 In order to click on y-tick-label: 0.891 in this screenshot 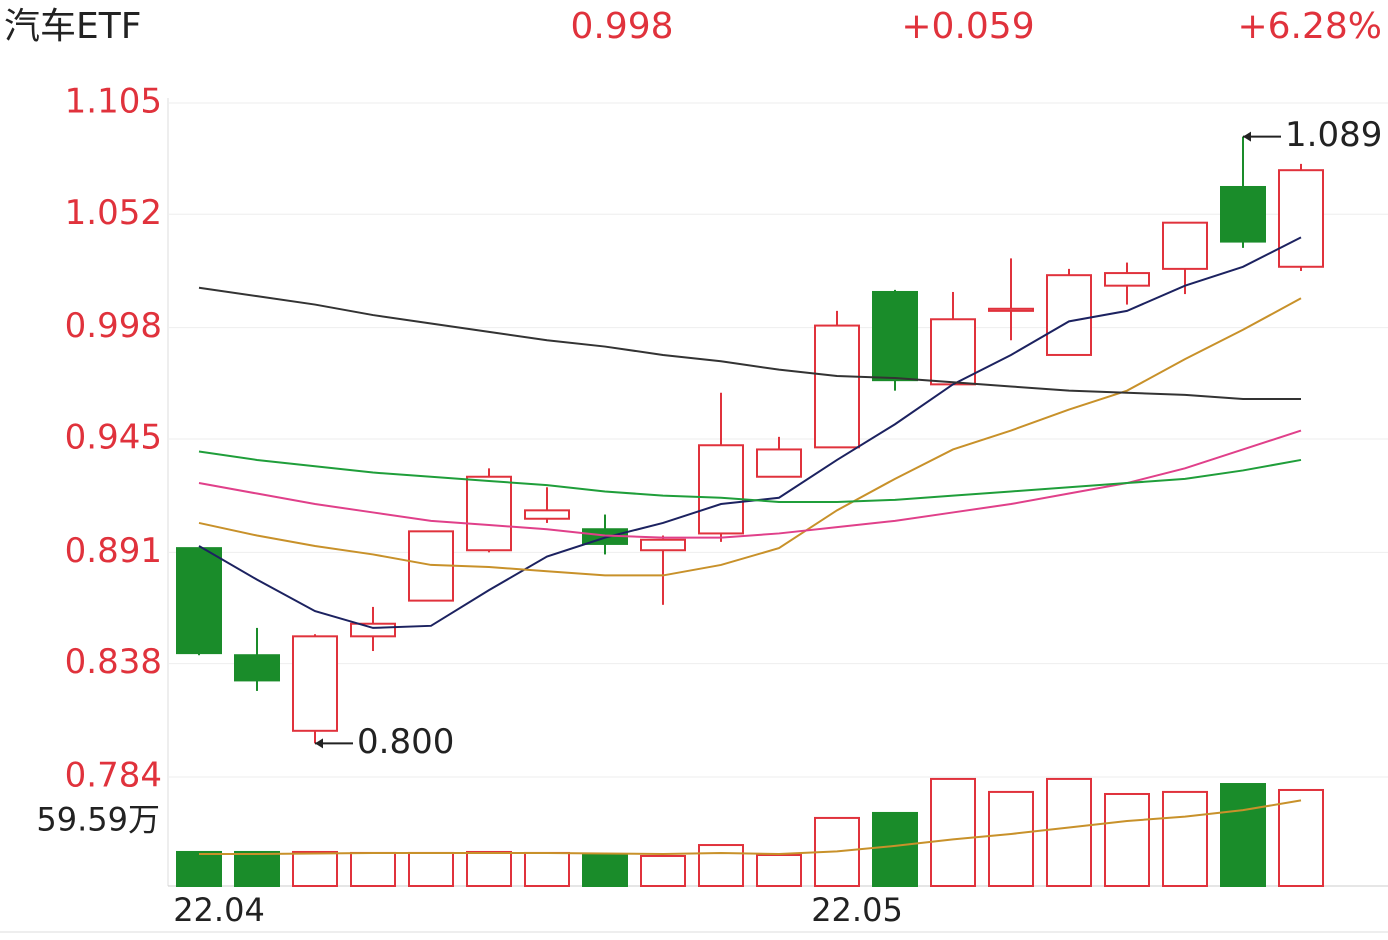, I will do `click(113, 551)`.